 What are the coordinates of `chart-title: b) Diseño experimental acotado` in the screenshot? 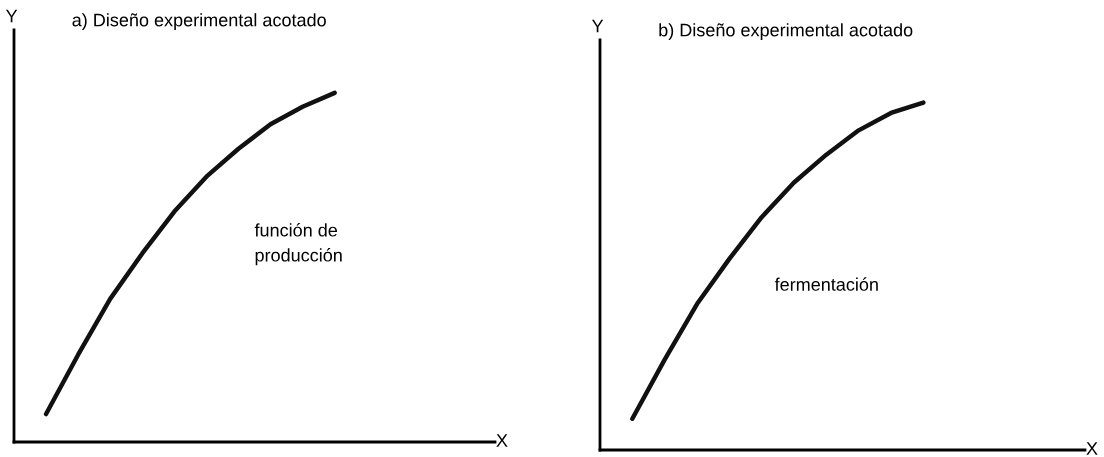 It's located at (786, 31).